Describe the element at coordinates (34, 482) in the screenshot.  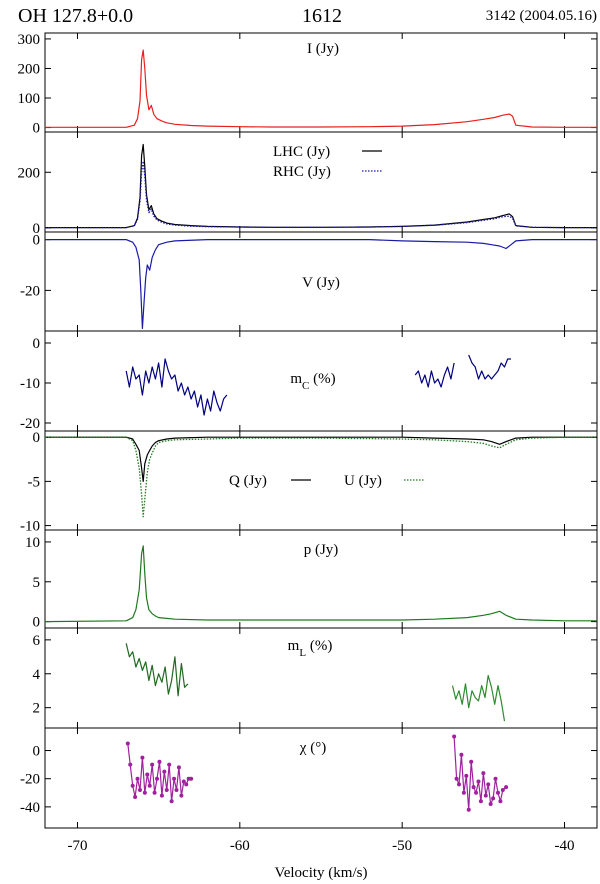
I see `y-tick-label: -5` at that location.